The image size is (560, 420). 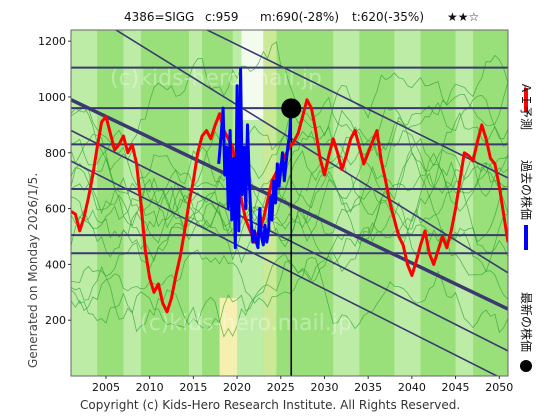 What do you see at coordinates (246, 323) in the screenshot?
I see `watermark-bottom: (c)kids-hero.mail.jp` at bounding box center [246, 323].